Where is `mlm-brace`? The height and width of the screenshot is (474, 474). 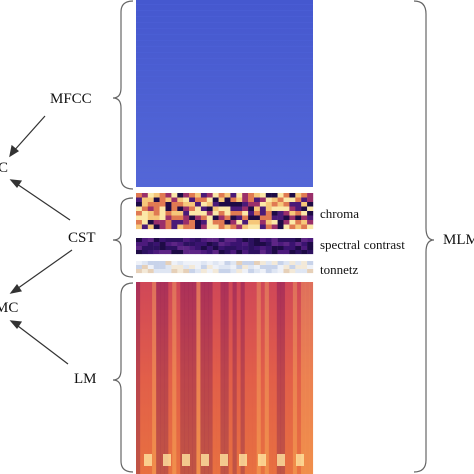
mlm-brace is located at coordinates (424, 236).